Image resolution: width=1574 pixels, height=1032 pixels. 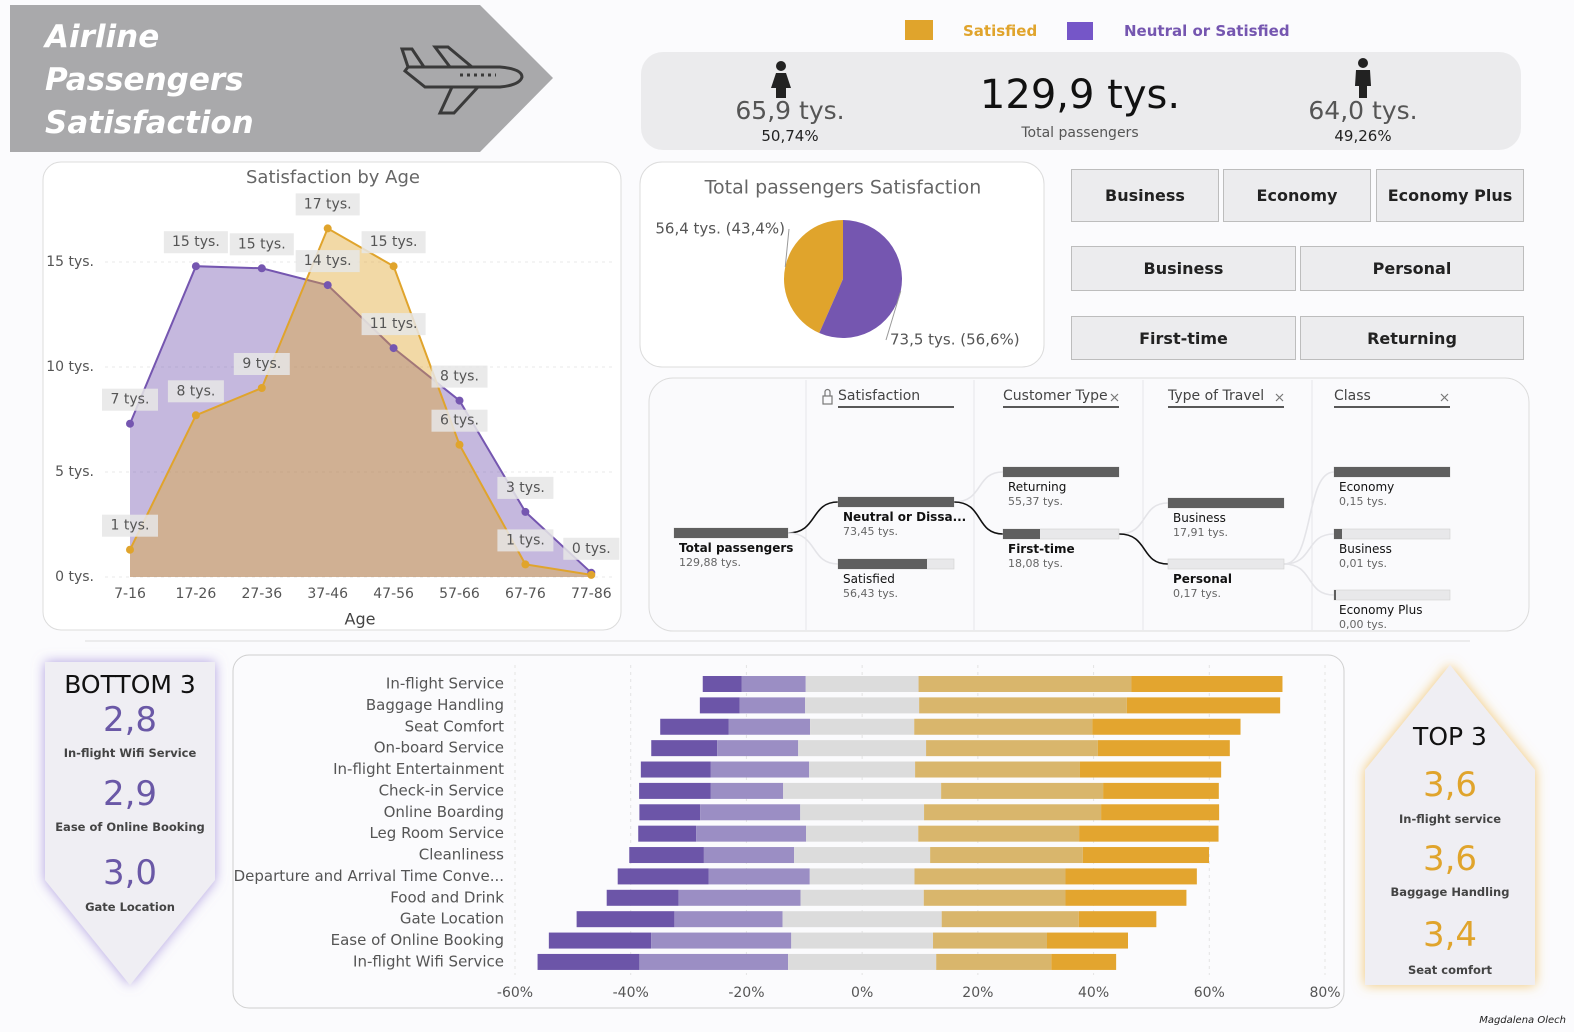 I want to click on slicer-button: Personal, so click(x=1412, y=268).